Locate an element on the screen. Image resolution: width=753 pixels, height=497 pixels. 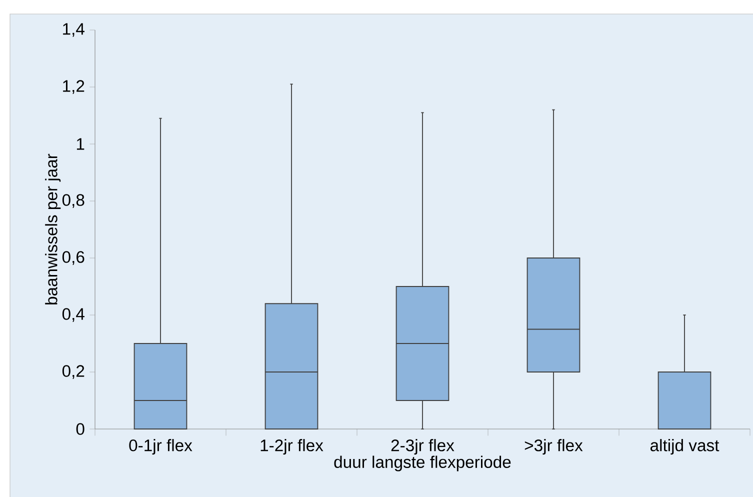
x-tick-label: altijd vast is located at coordinates (685, 447).